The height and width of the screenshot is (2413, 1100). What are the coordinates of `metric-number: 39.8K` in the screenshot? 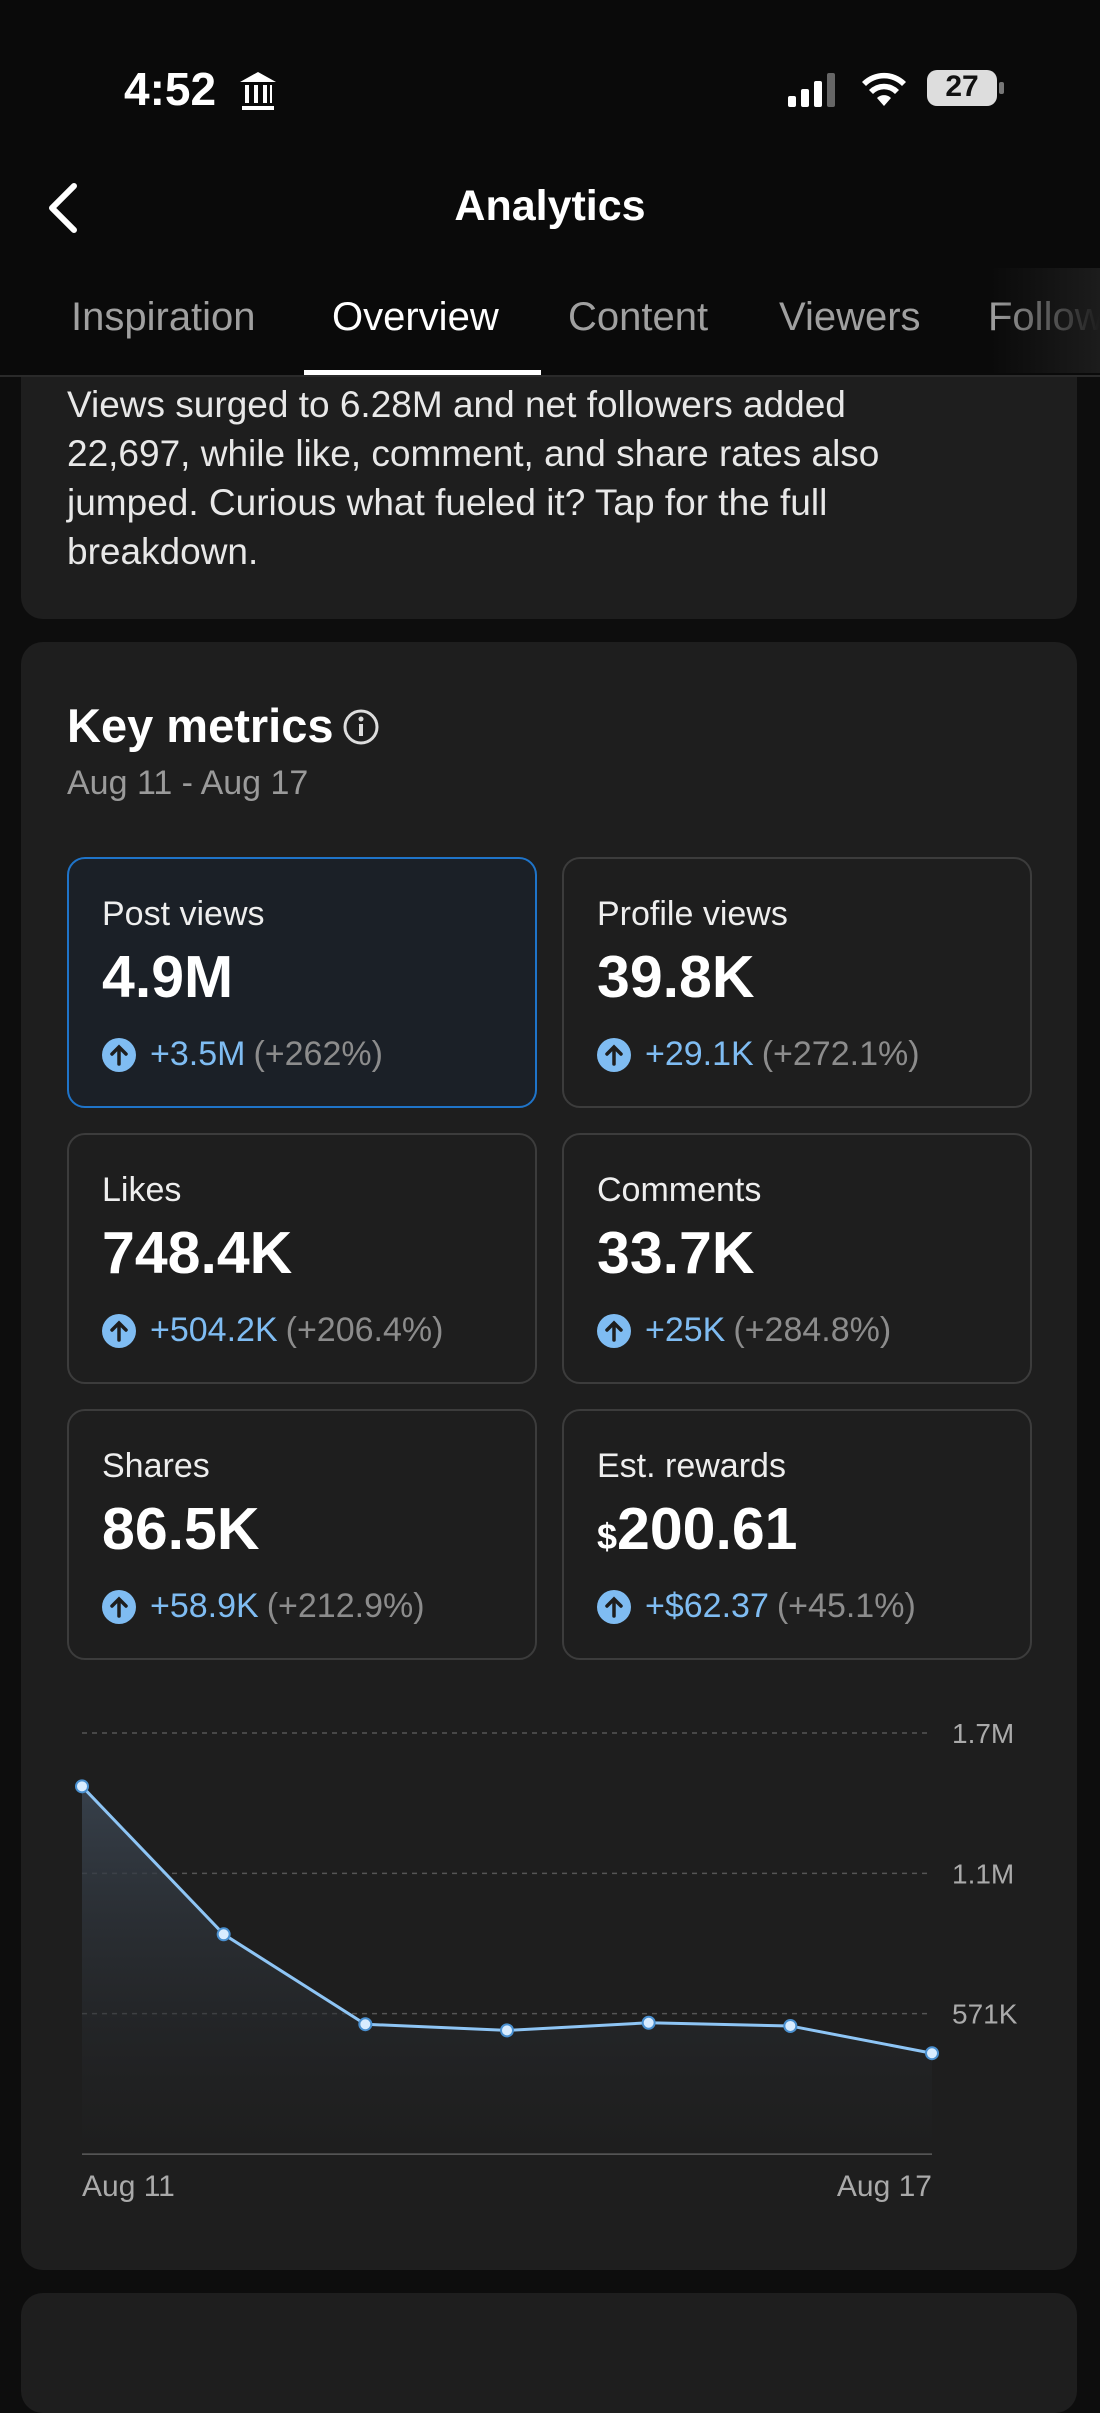 It's located at (676, 977).